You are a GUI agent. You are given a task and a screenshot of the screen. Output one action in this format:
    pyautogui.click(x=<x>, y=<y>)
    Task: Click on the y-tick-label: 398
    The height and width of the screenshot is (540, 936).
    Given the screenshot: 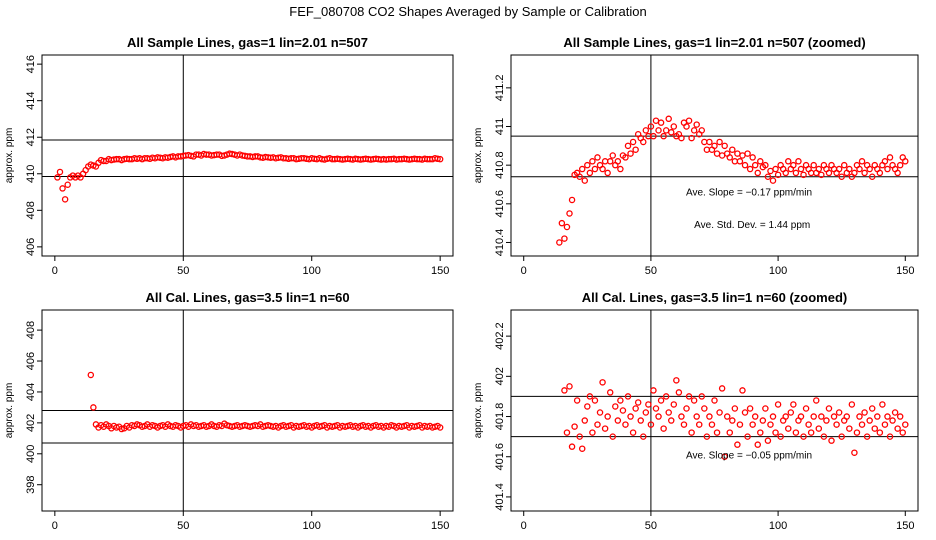 What is the action you would take?
    pyautogui.click(x=31, y=485)
    